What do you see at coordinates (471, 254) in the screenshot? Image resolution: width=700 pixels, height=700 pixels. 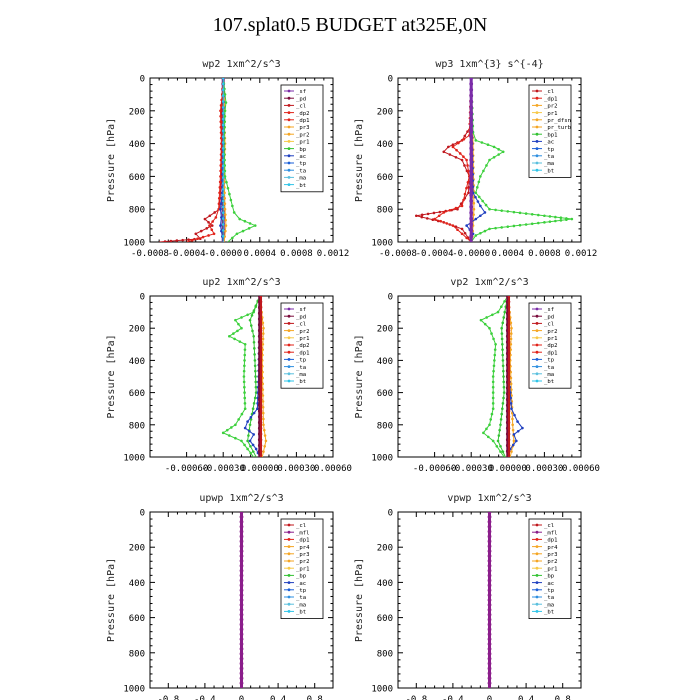 I see `x-tick-label: -0.0000` at bounding box center [471, 254].